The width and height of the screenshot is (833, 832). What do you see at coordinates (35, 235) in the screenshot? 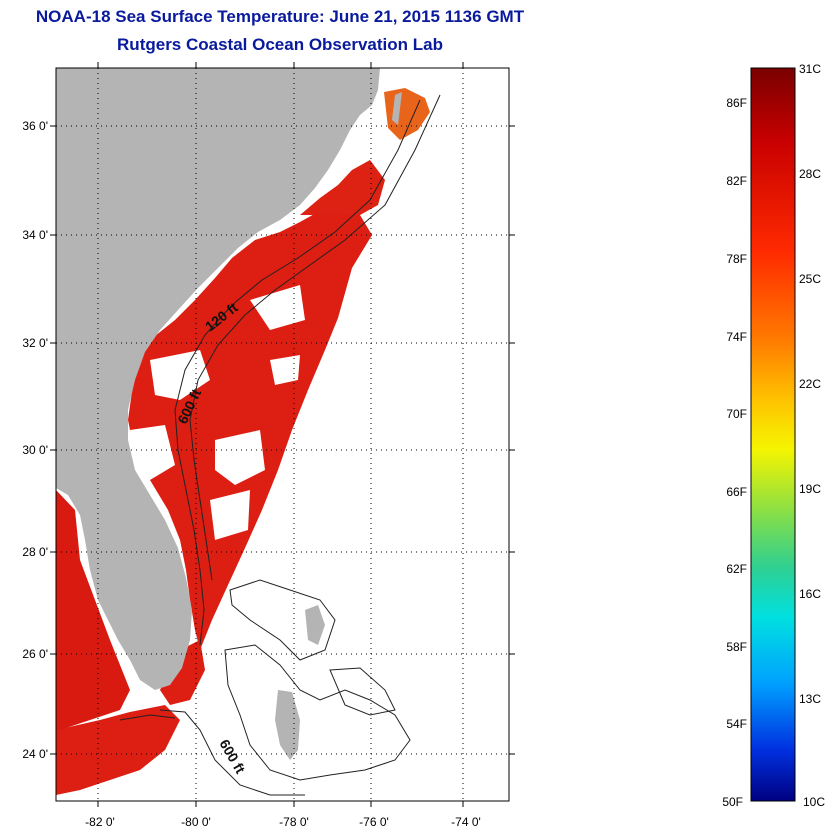
I see `lat-label: 34 0'` at bounding box center [35, 235].